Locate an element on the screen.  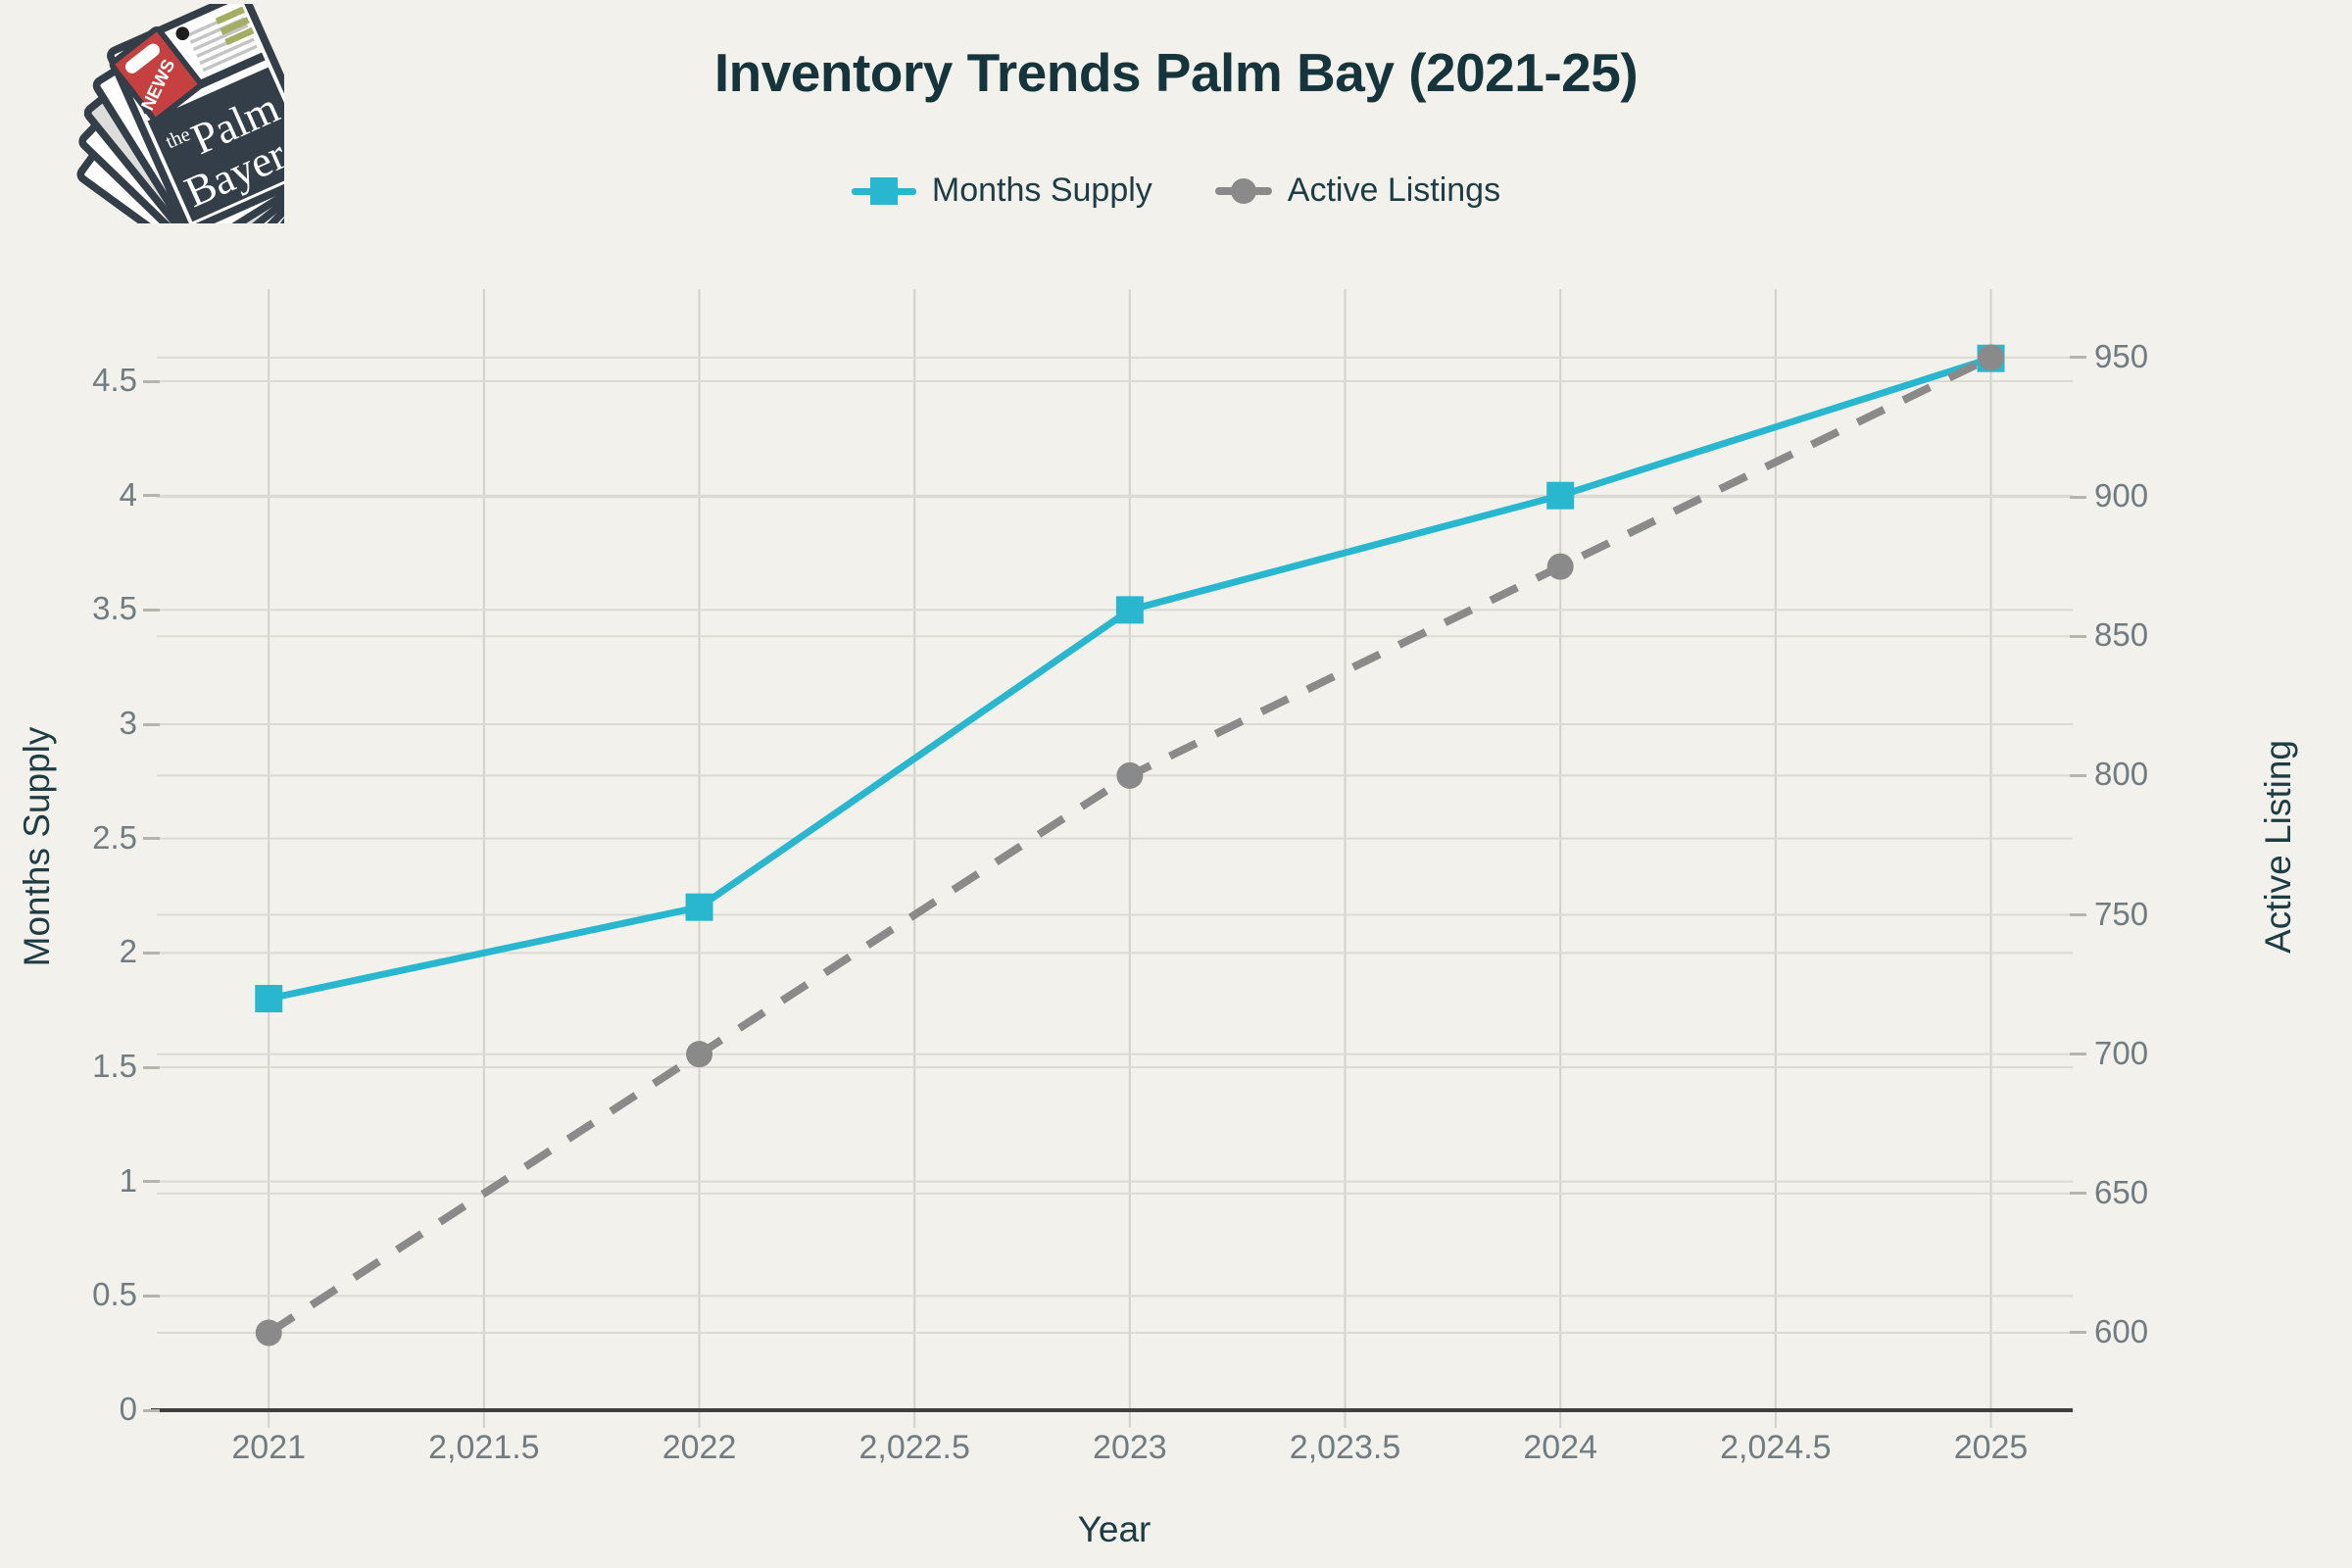
x-tick-label: 2023 is located at coordinates (1130, 1447).